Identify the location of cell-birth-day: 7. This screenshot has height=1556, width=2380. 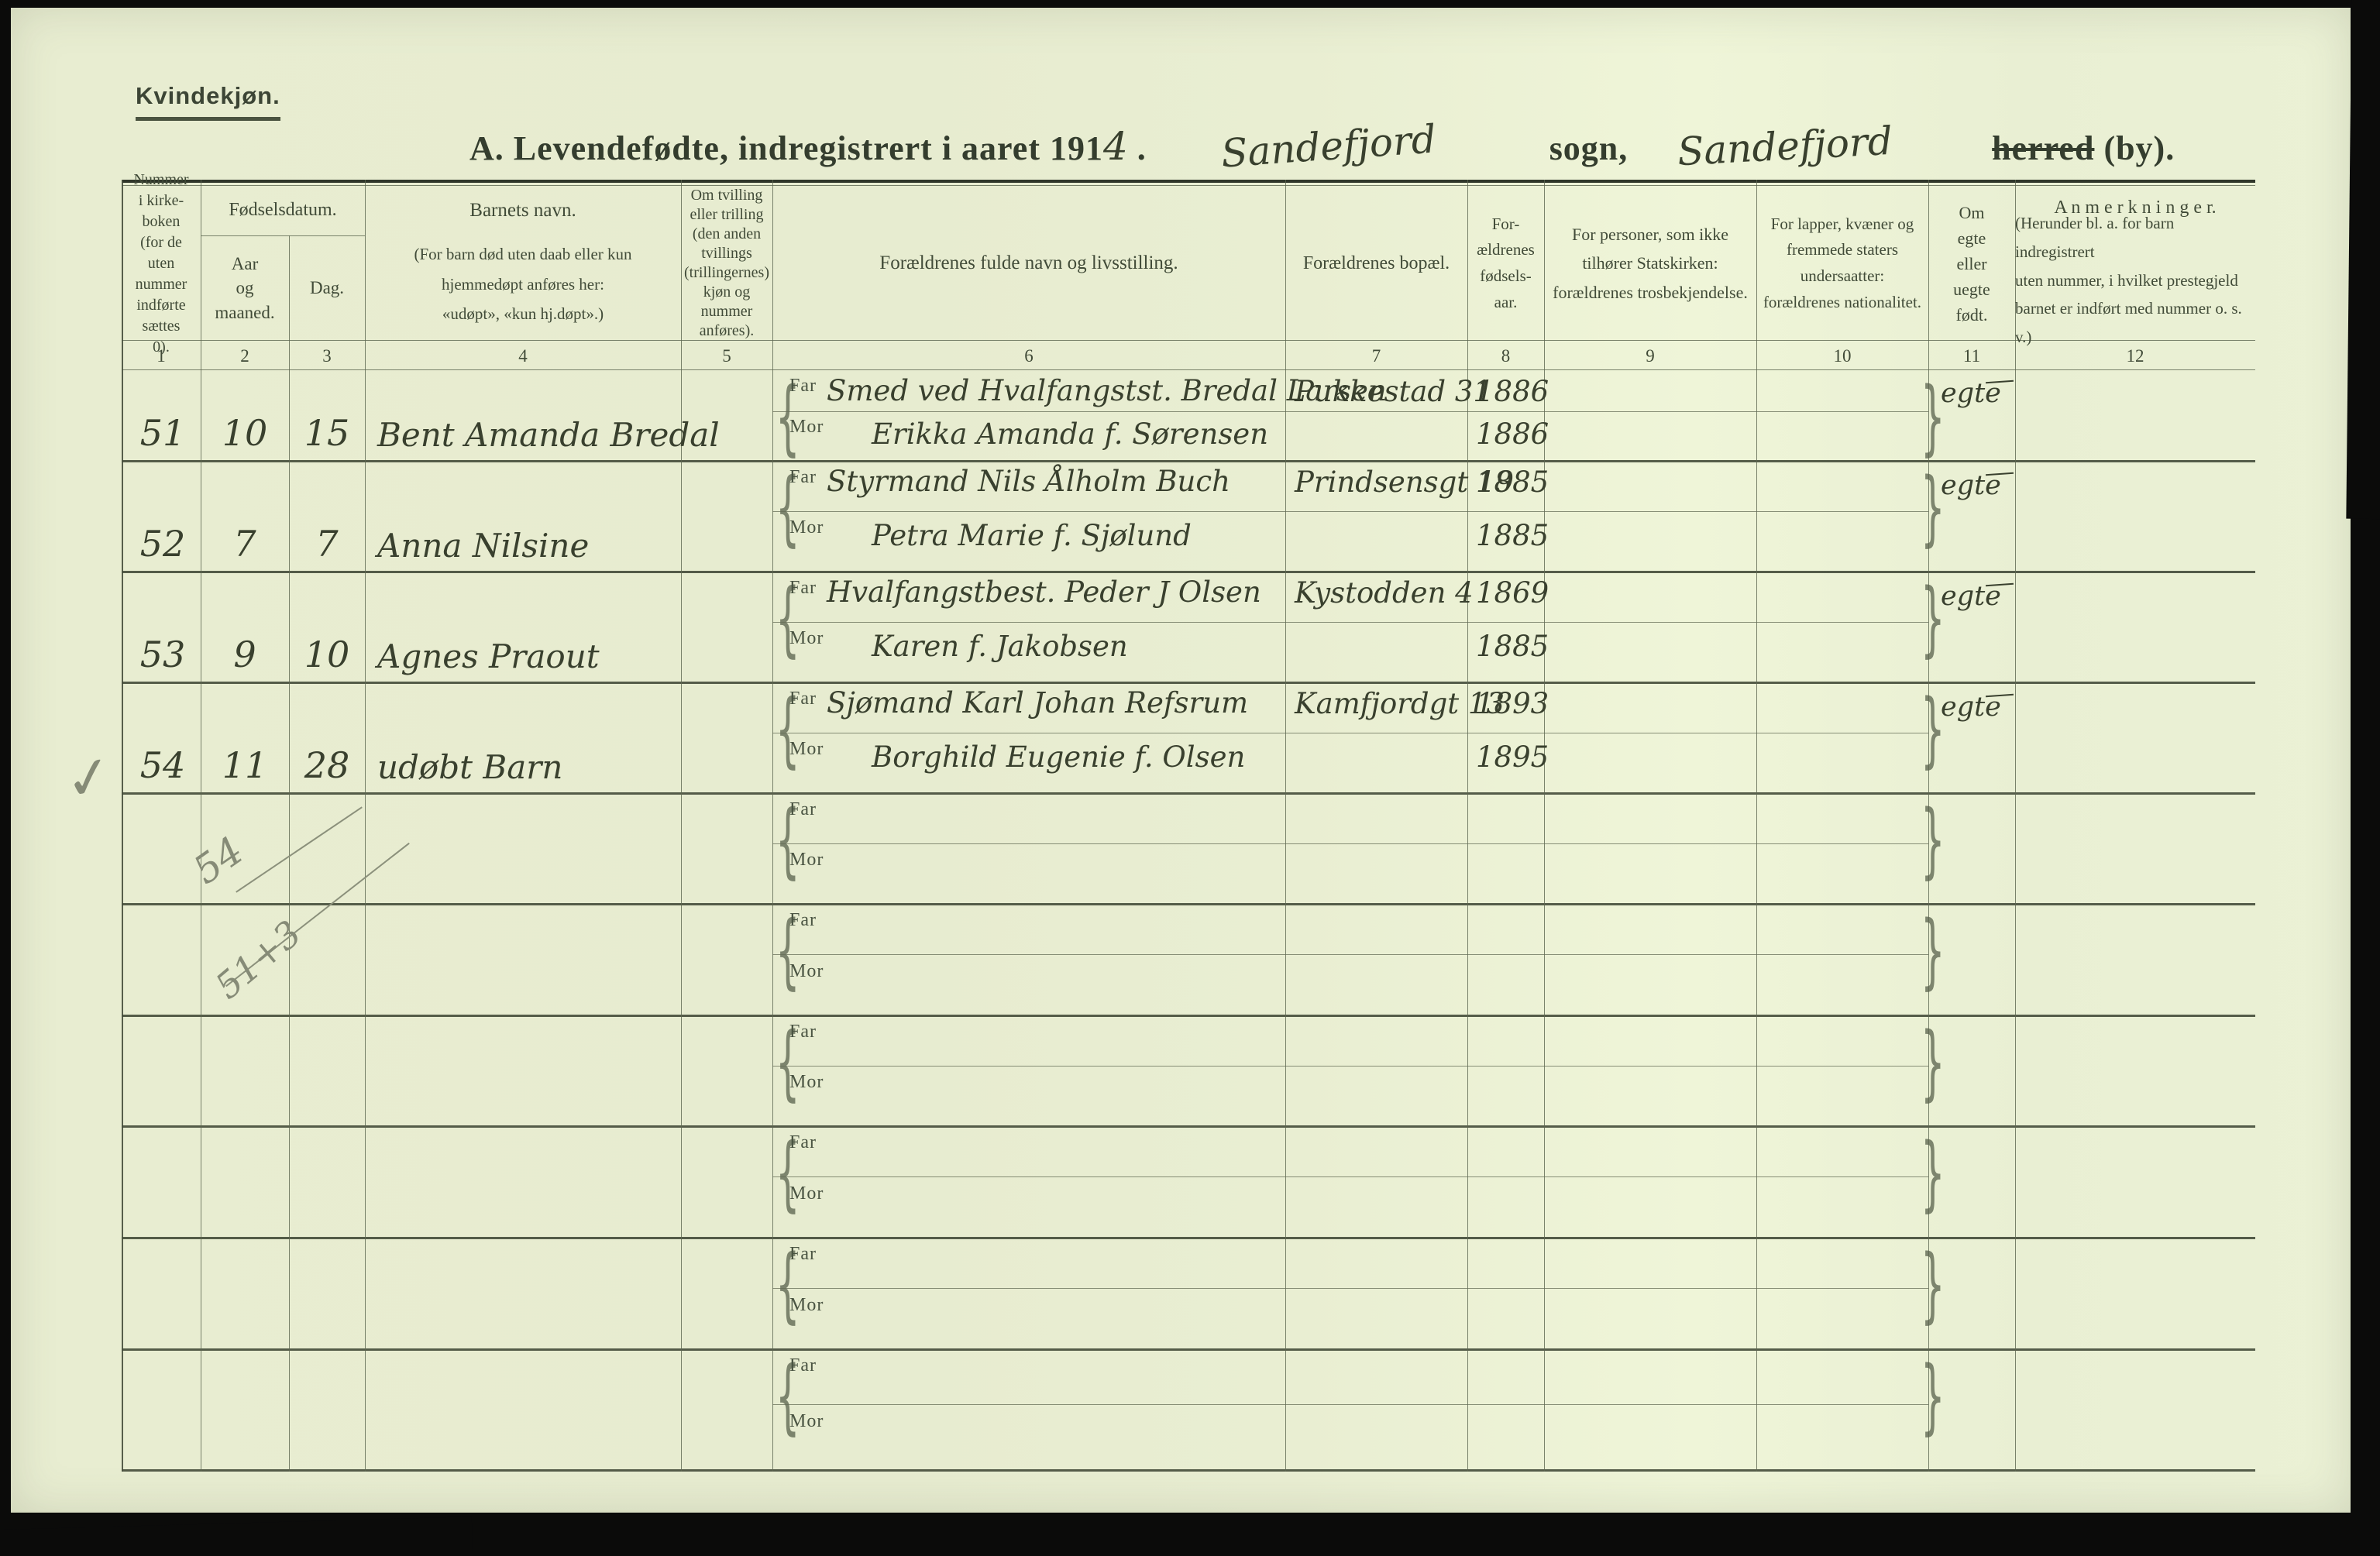
(327, 544).